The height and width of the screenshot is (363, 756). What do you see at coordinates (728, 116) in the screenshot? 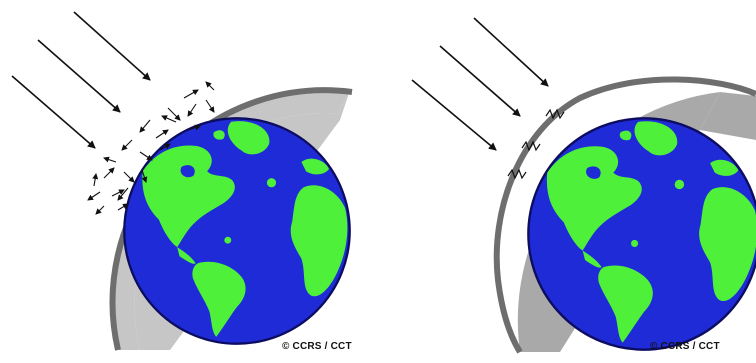
I see `atmosphere-fill-right` at bounding box center [728, 116].